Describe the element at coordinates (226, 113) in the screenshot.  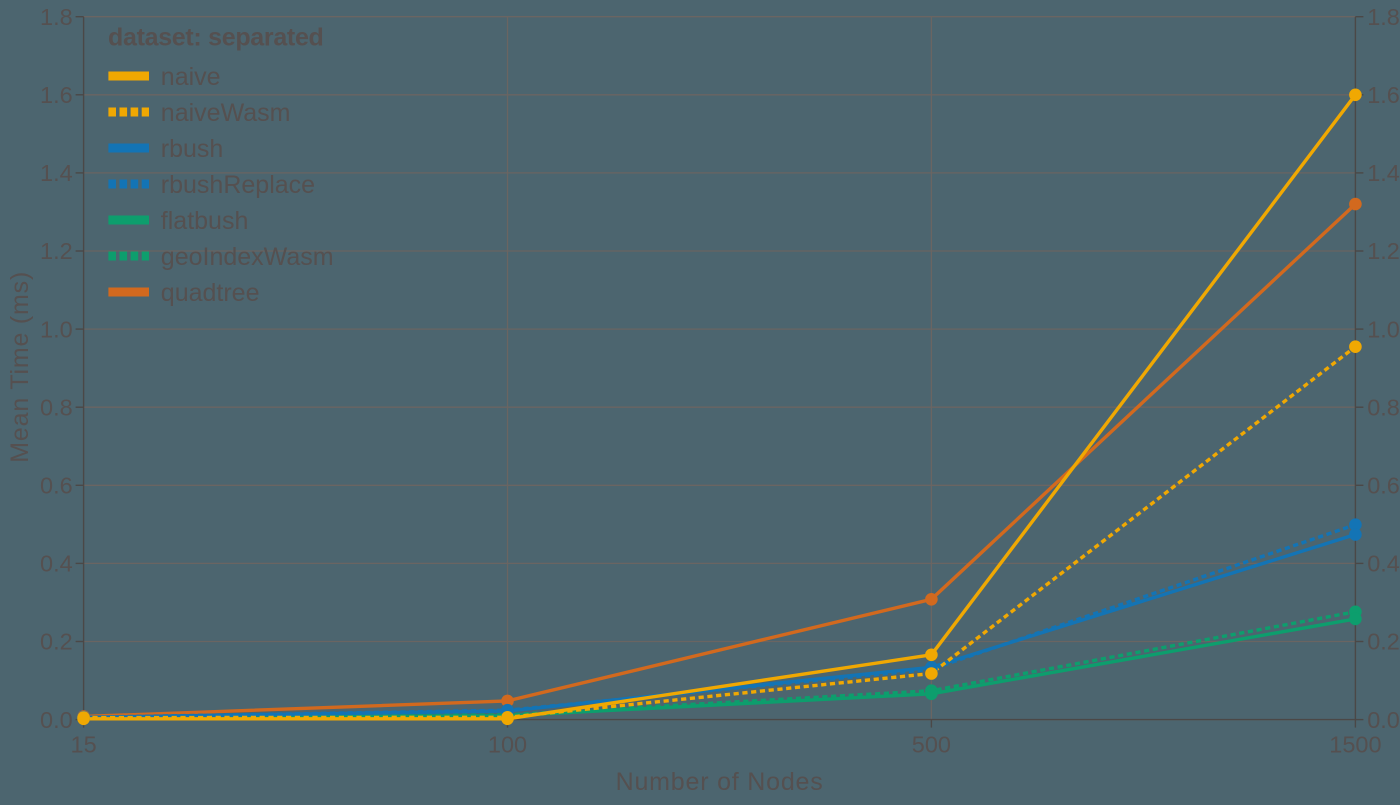
I see `svg-text: naiveWasm` at that location.